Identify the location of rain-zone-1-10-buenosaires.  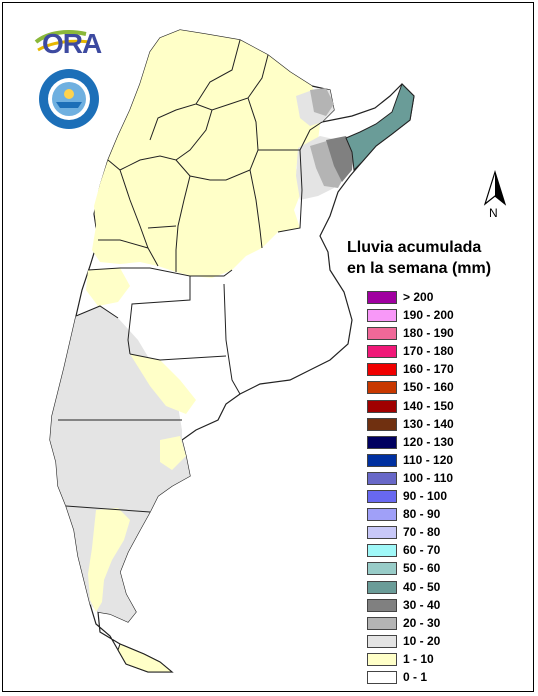
(163, 384).